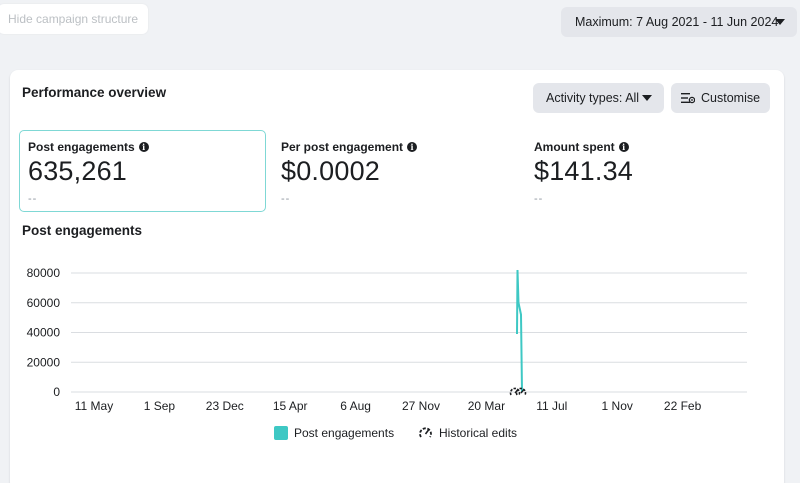  I want to click on metric-label: Per post engagement, so click(342, 147).